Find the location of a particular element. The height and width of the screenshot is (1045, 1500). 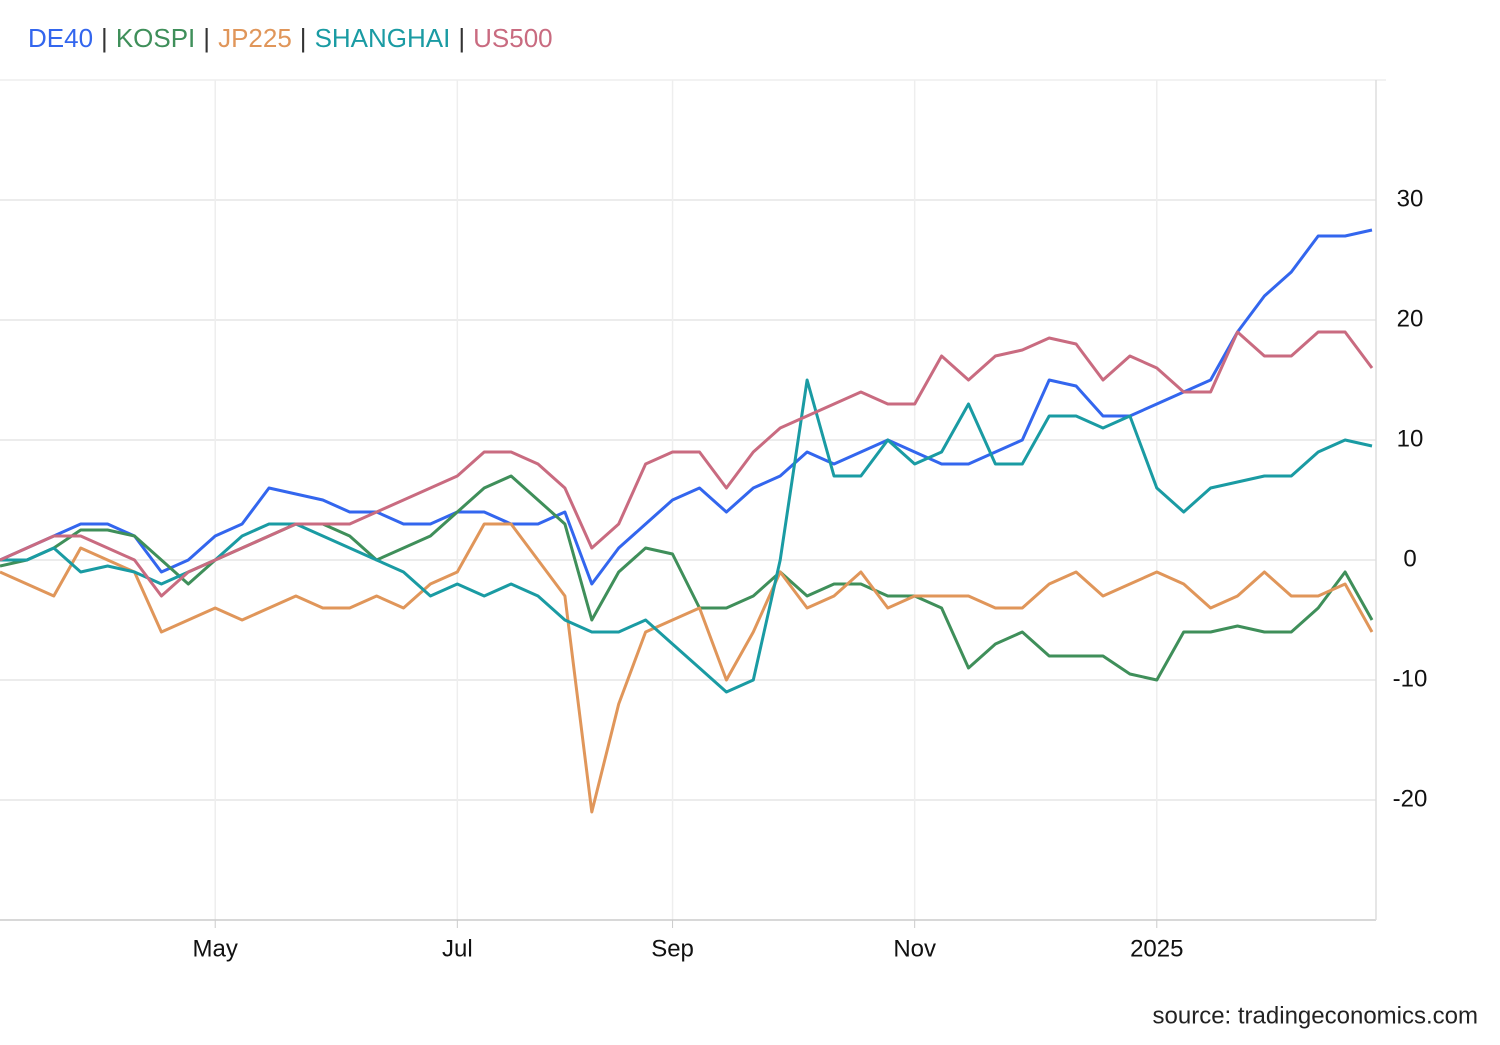

y-tick-label: 20 is located at coordinates (1410, 318).